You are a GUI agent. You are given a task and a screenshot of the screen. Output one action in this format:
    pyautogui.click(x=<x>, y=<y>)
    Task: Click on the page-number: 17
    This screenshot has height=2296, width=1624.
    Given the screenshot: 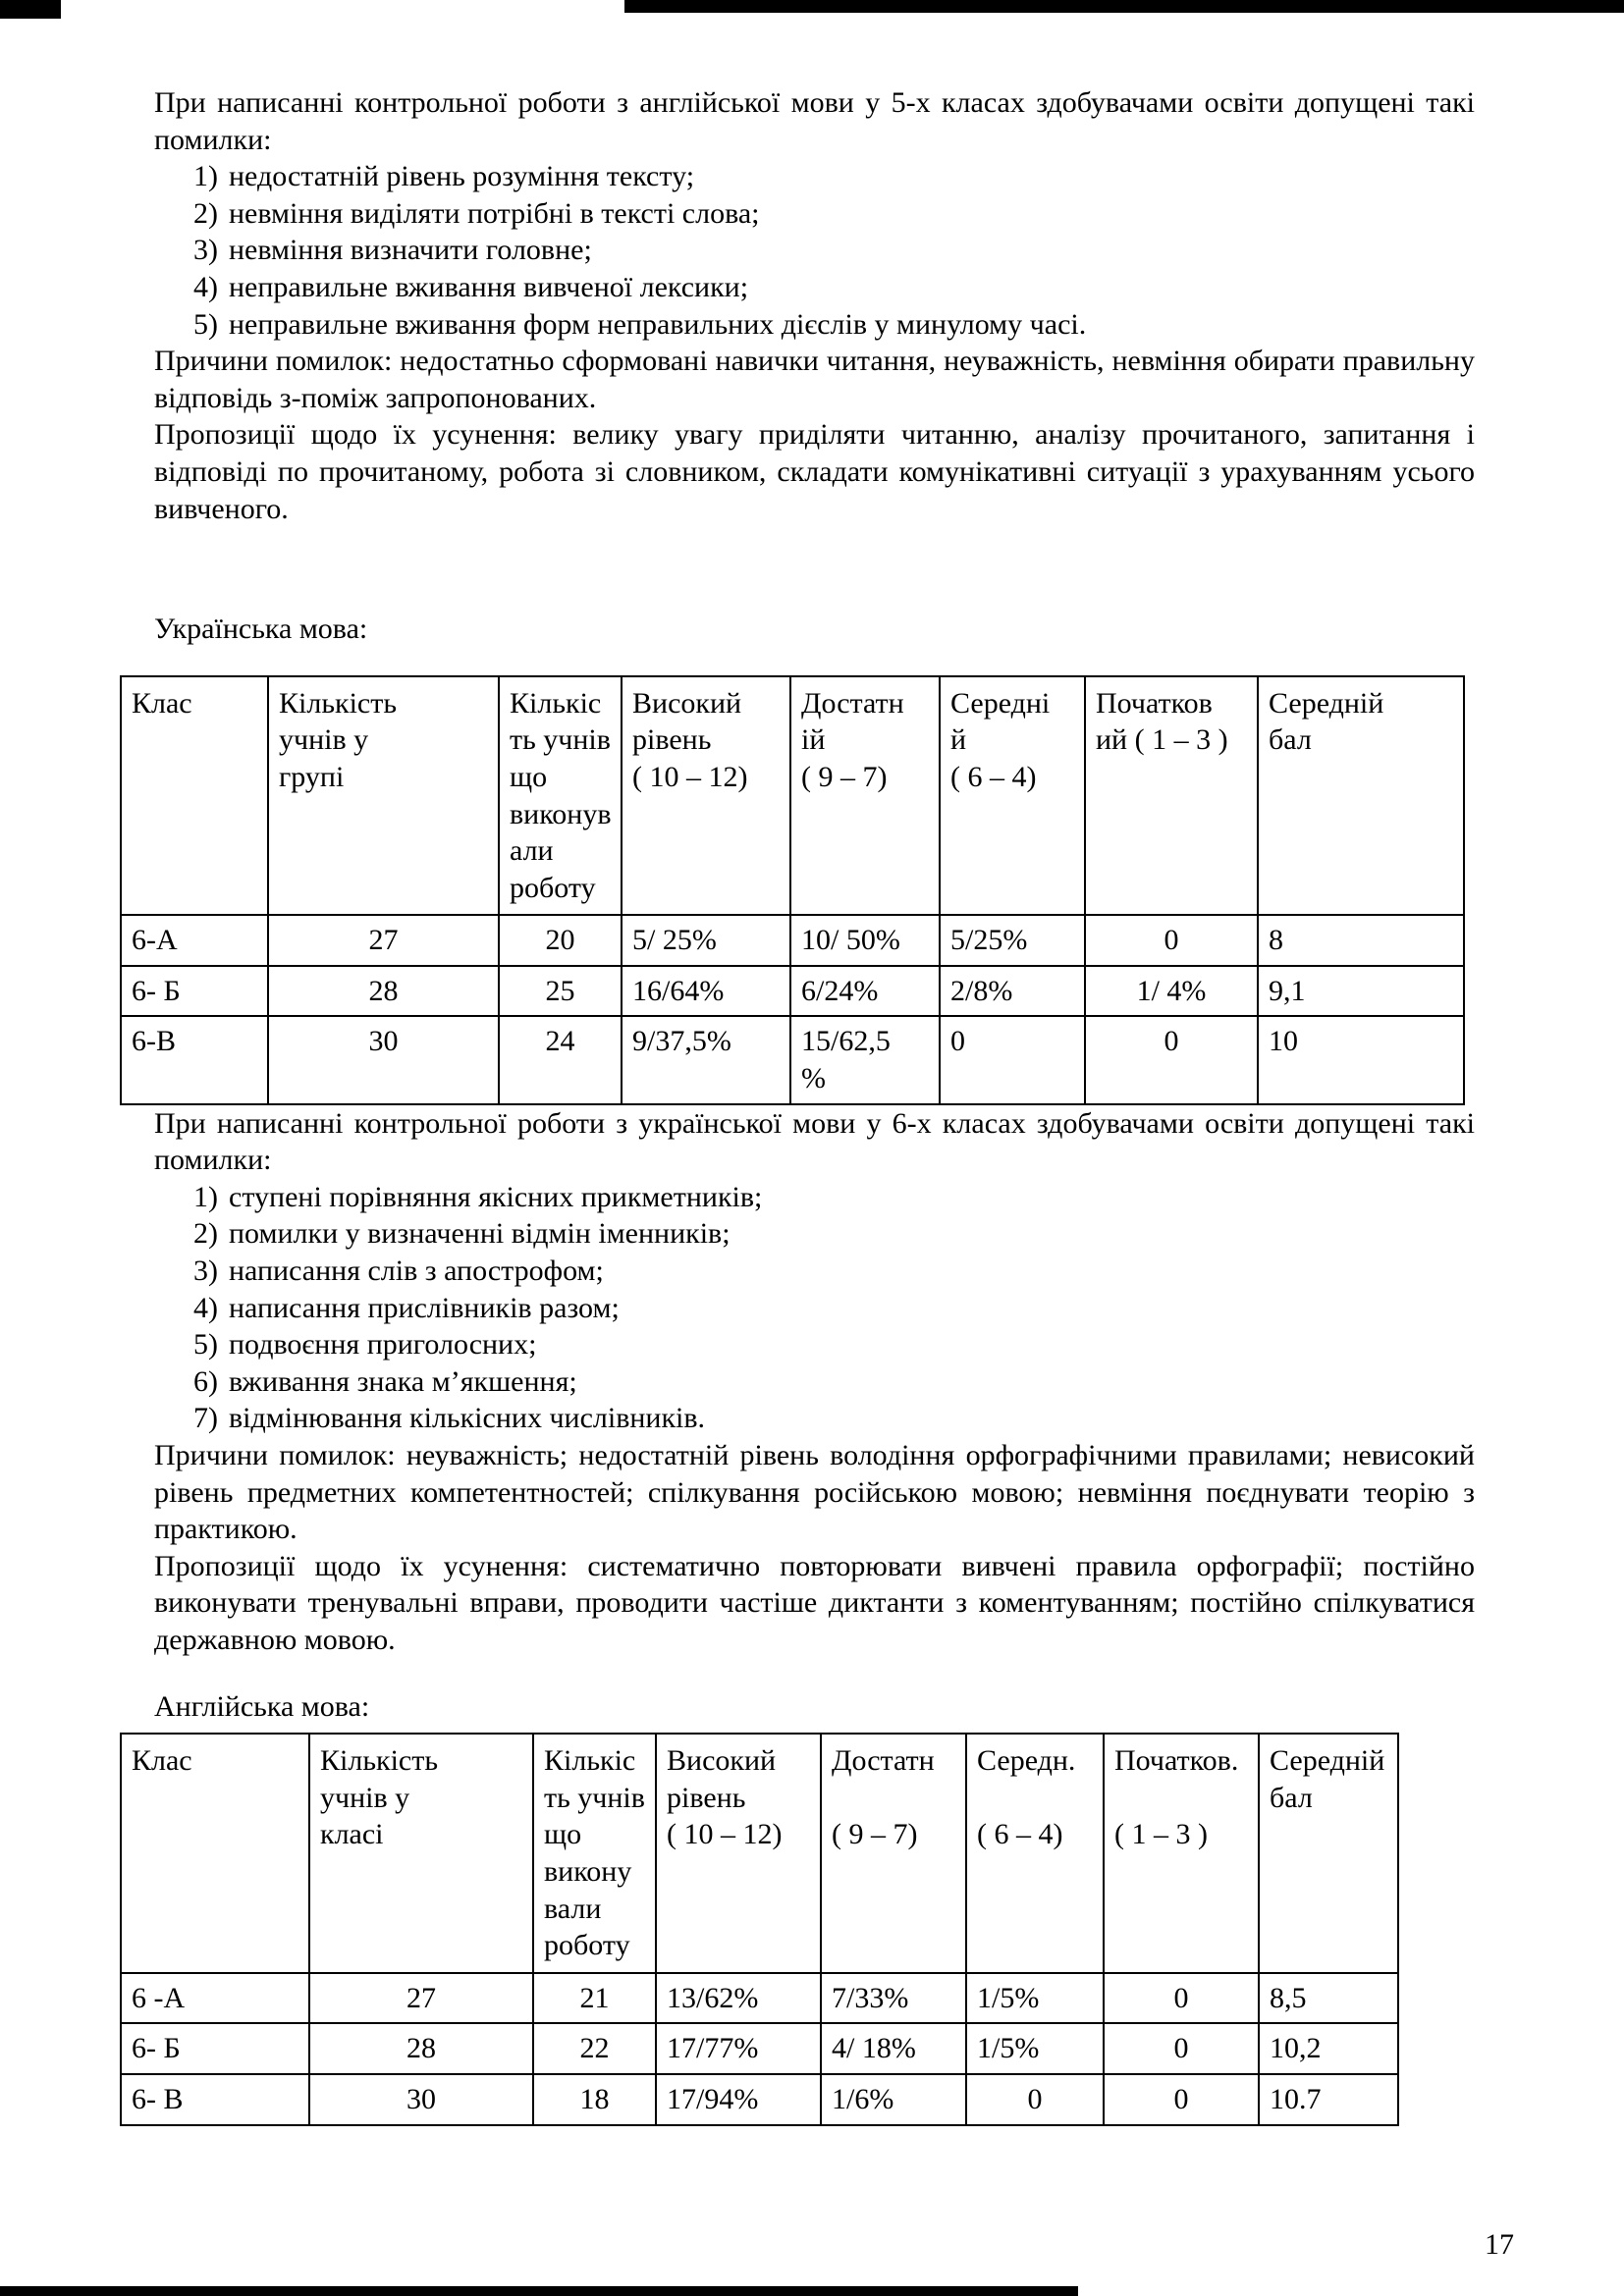 What is the action you would take?
    pyautogui.click(x=1499, y=2245)
    